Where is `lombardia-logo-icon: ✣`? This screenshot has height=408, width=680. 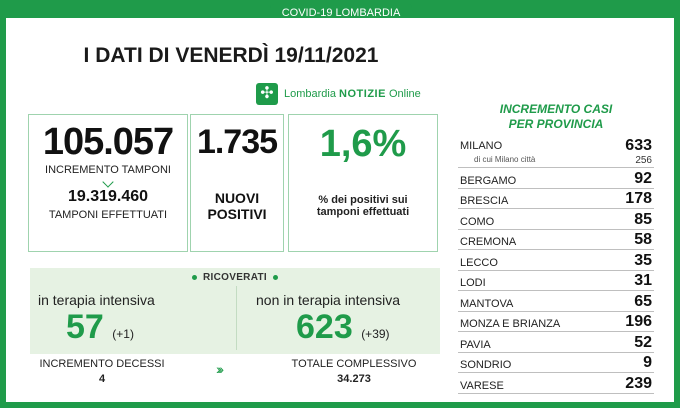
lombardia-logo-icon: ✣ is located at coordinates (267, 94).